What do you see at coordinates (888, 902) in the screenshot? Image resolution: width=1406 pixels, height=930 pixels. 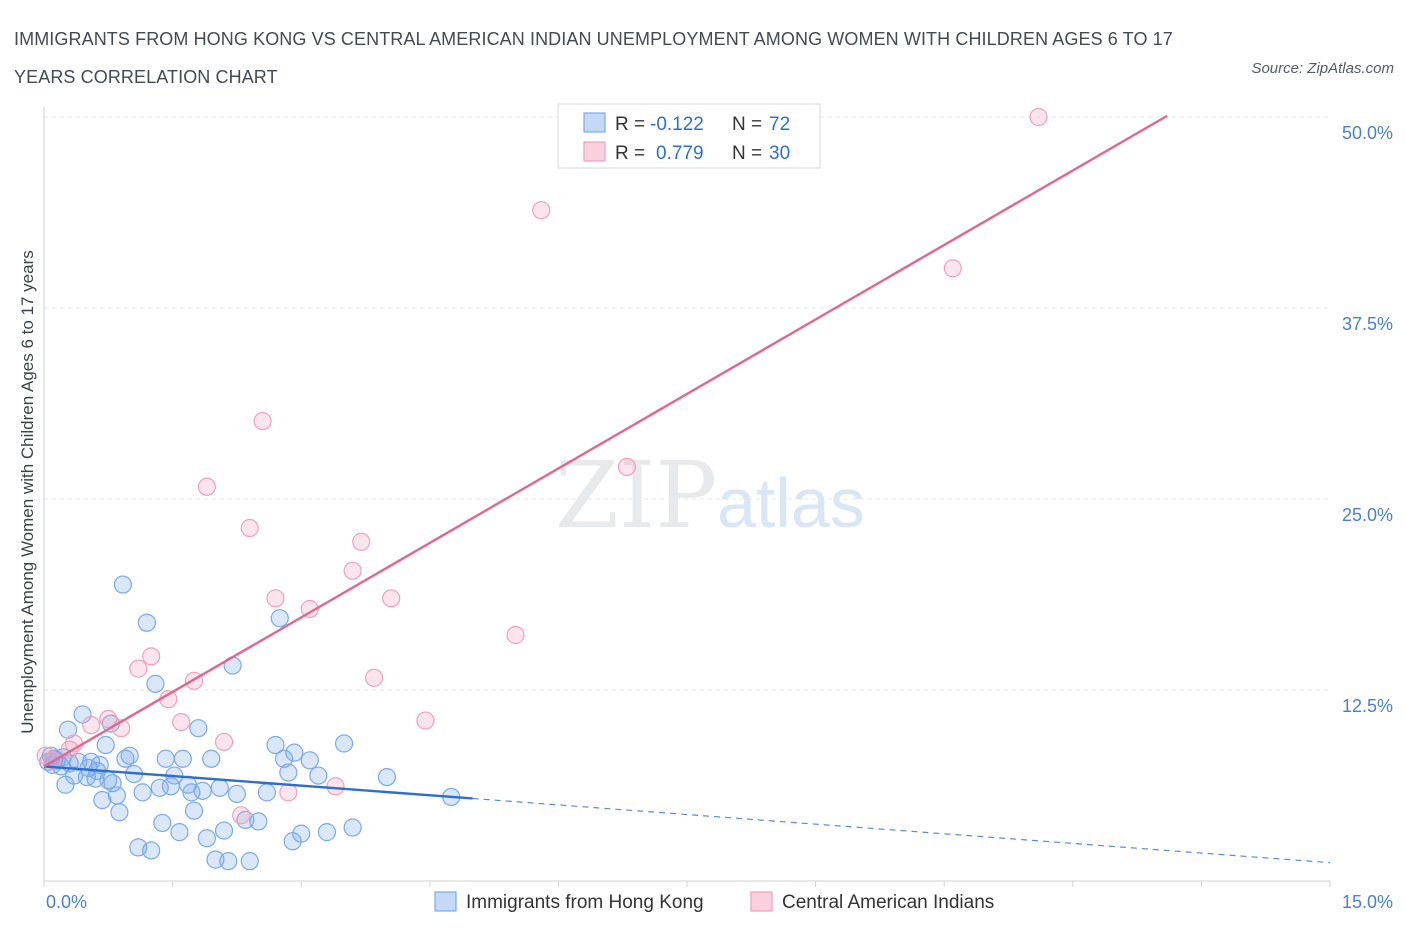 I see `legend-label-central-american: Central American Indians` at bounding box center [888, 902].